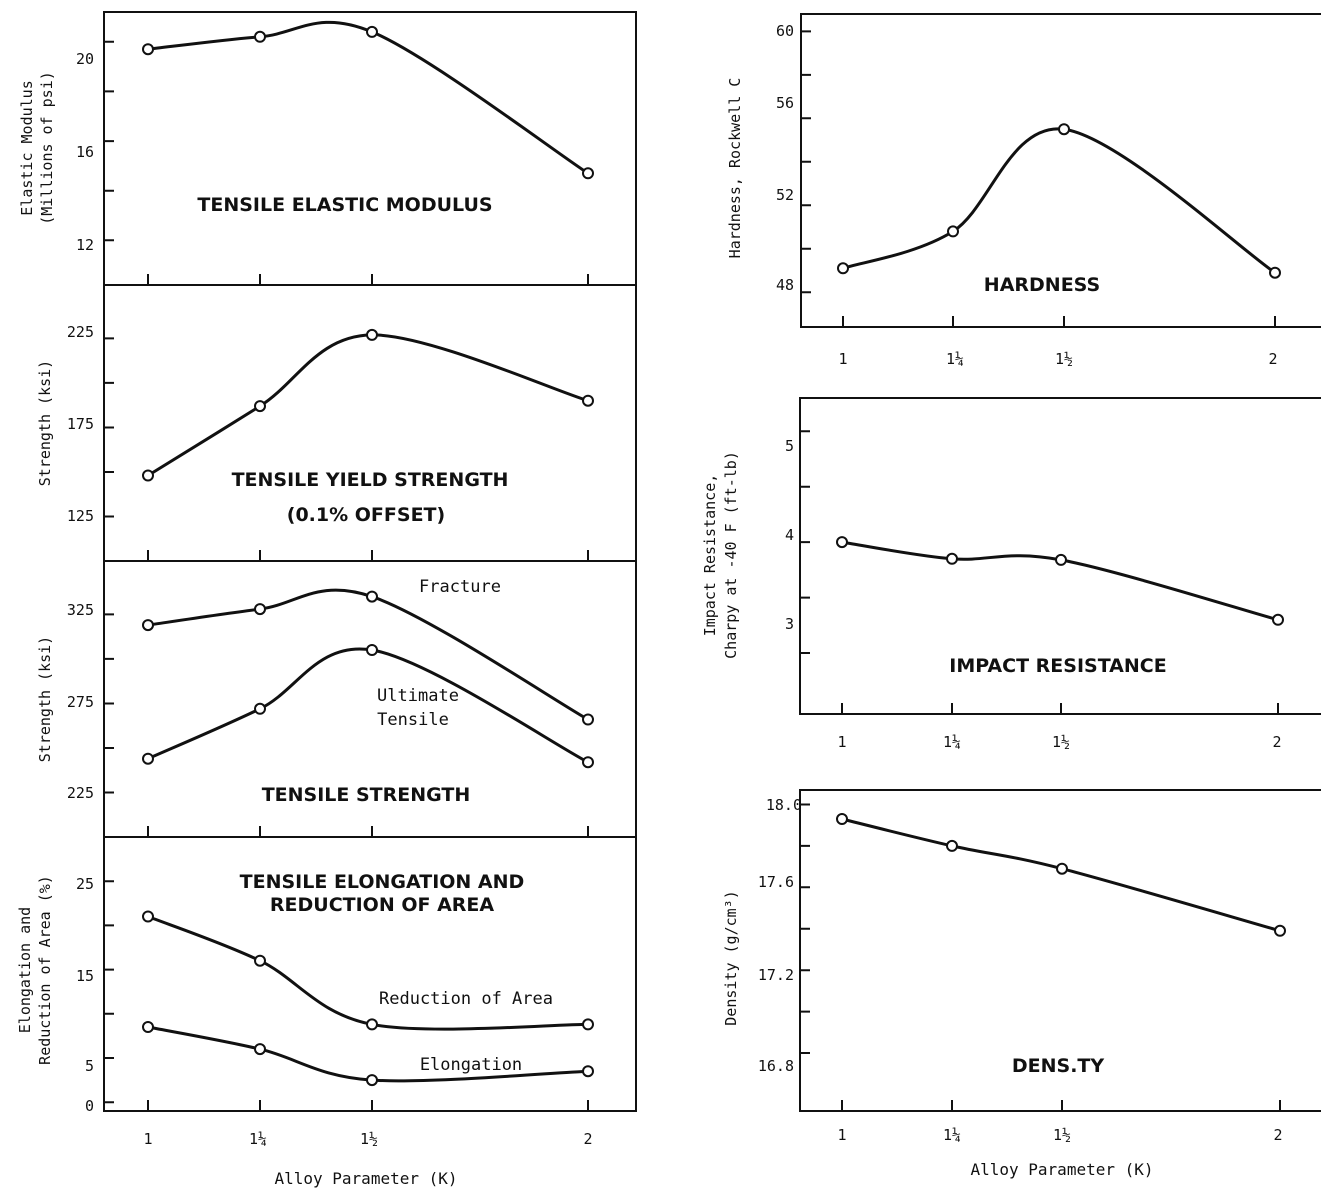  What do you see at coordinates (731, 957) in the screenshot?
I see `y-axis-label: Density (g/cm³)` at bounding box center [731, 957].